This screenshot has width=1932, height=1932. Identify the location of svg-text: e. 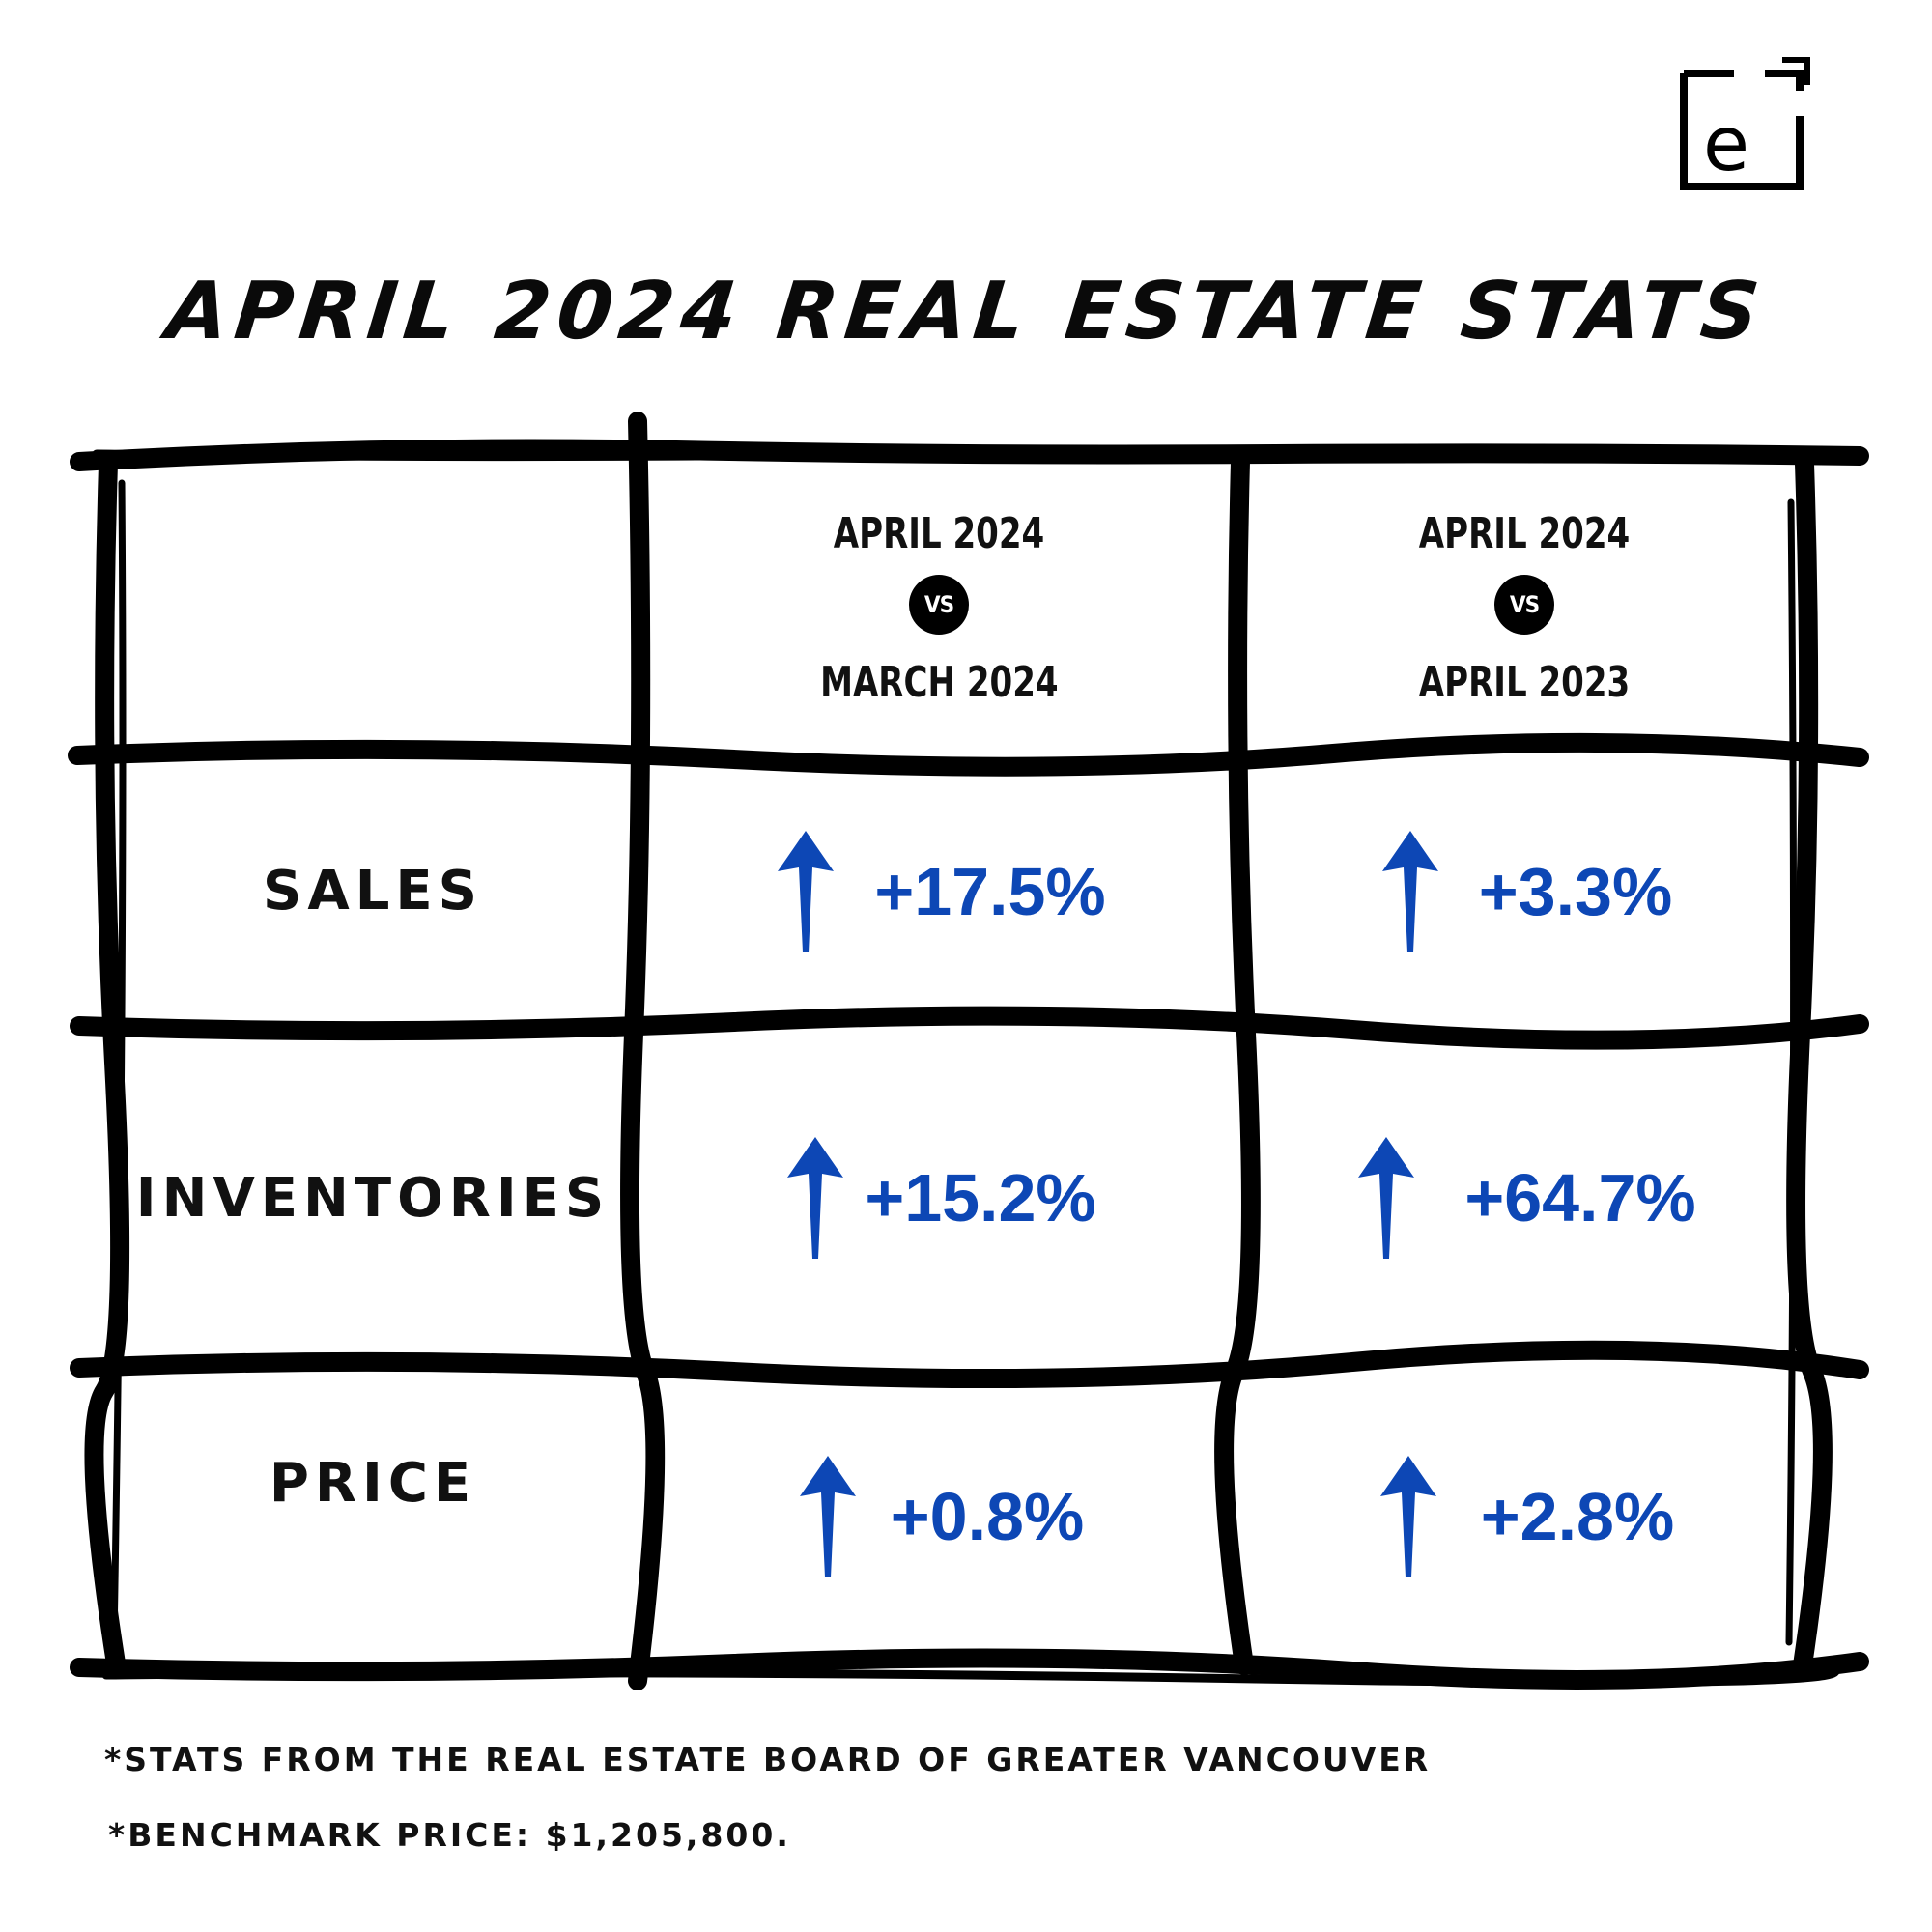
(1726, 144).